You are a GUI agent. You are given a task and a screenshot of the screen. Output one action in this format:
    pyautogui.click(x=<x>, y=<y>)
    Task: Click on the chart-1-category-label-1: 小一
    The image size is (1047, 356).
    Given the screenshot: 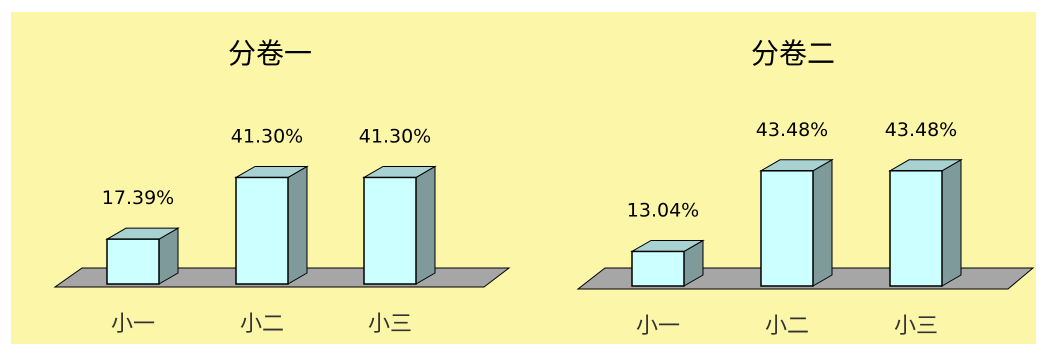 What is the action you would take?
    pyautogui.click(x=133, y=324)
    